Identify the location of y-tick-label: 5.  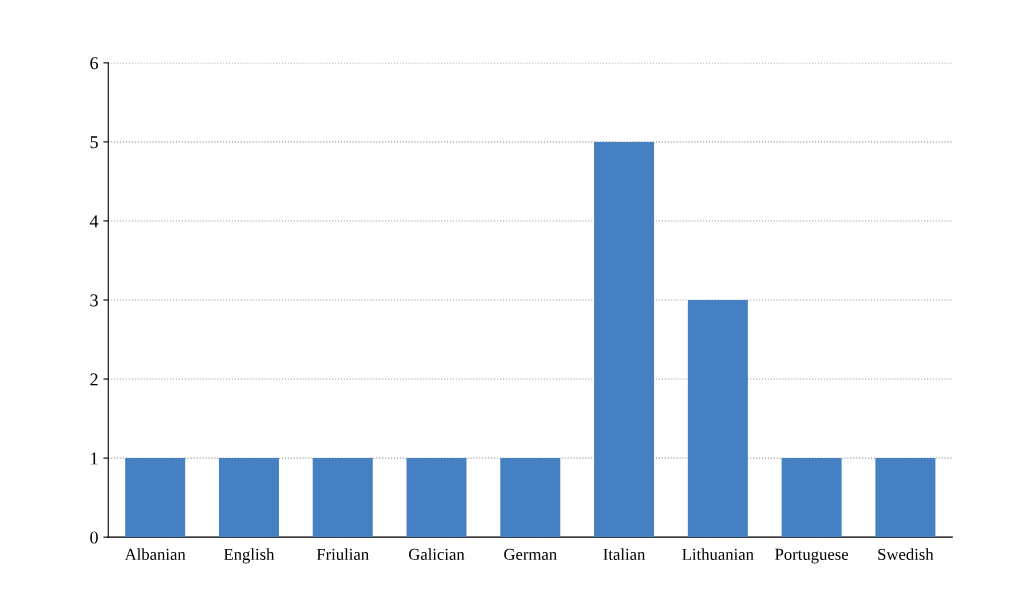
(94, 142).